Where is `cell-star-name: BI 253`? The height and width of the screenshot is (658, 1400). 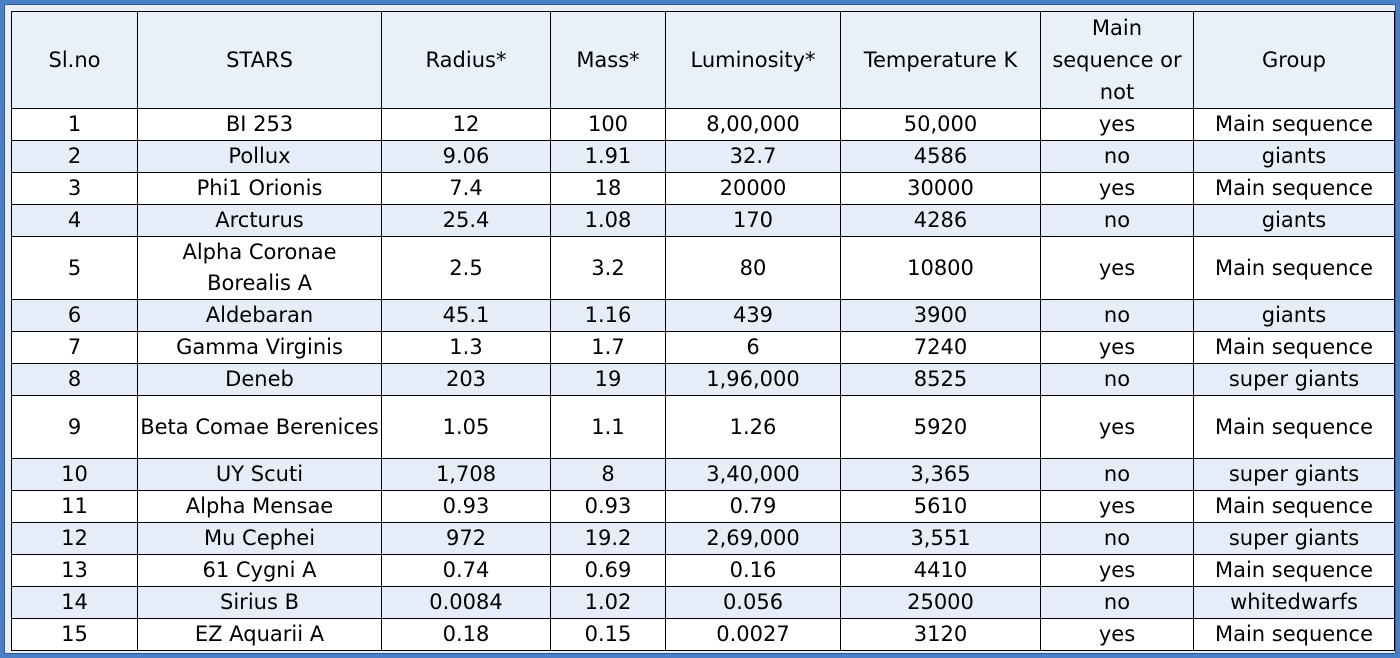
cell-star-name: BI 253 is located at coordinates (259, 124).